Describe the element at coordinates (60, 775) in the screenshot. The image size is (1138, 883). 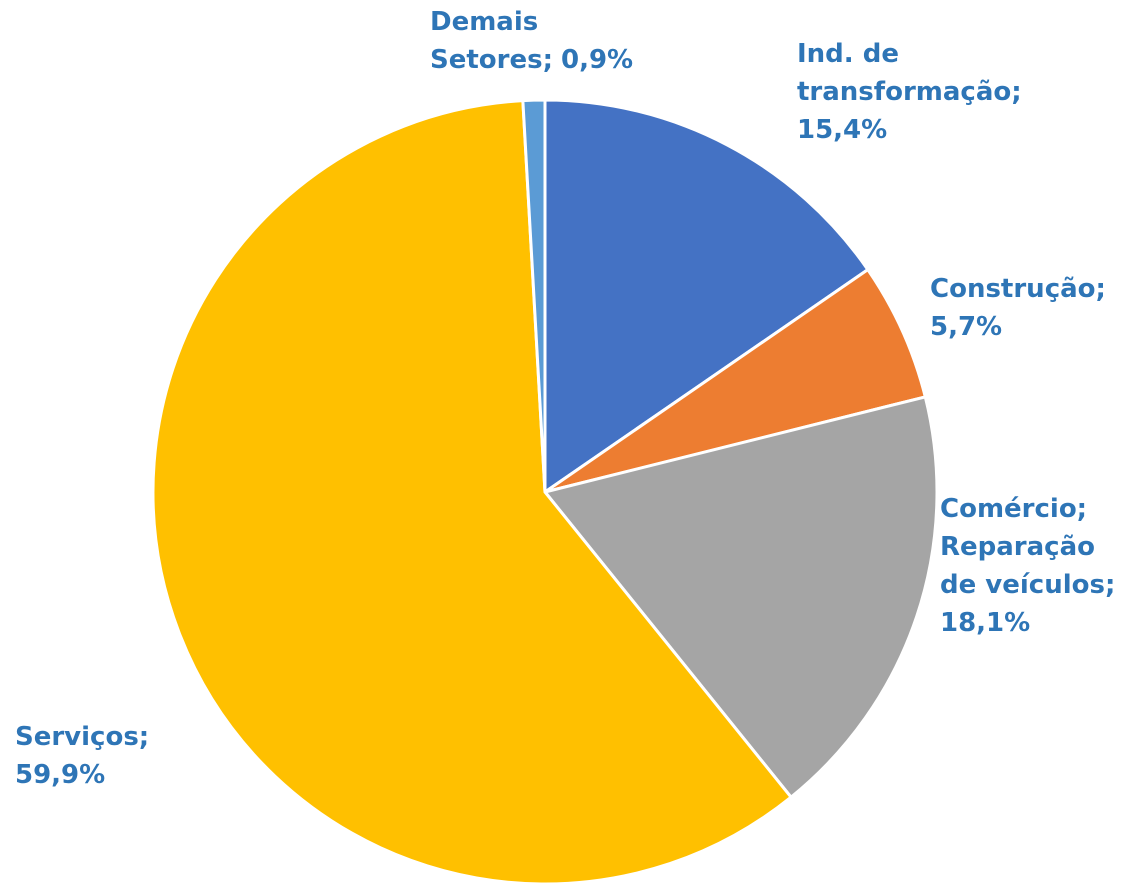
I see `value-label: 59,9%` at that location.